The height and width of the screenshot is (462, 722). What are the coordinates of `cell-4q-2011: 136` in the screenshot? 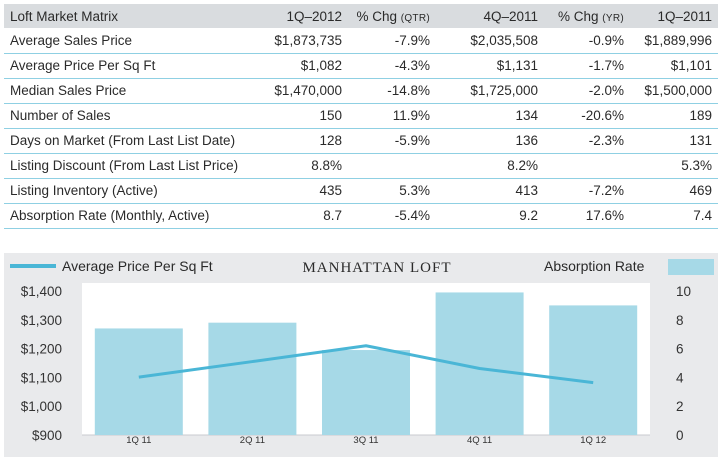 It's located at (490, 141).